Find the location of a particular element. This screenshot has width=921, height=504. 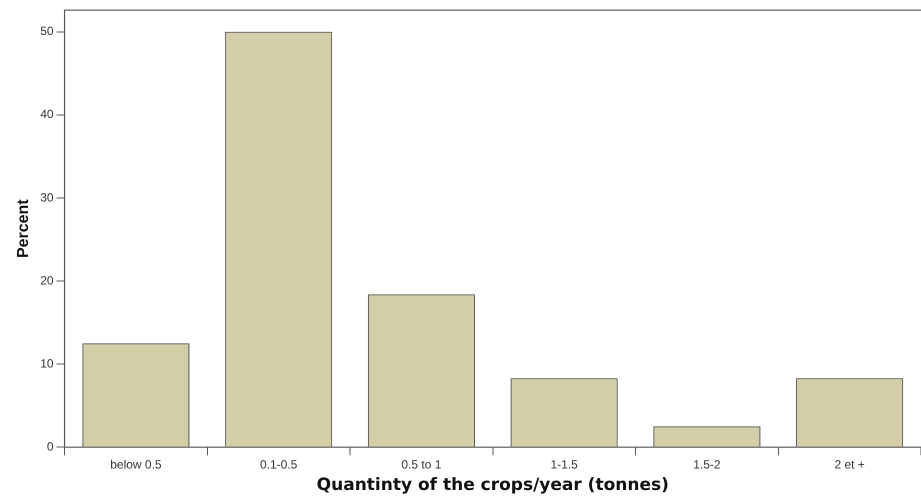

x-tick-label: 2 et + is located at coordinates (849, 465).